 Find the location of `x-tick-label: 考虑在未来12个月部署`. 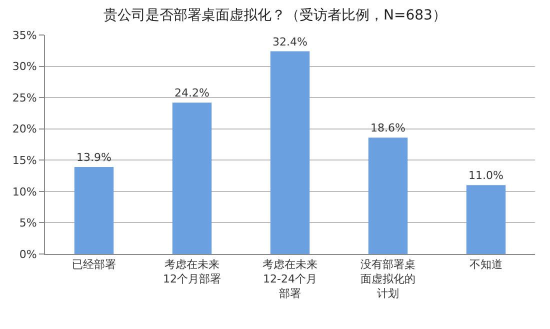

x-tick-label: 考虑在未来12个月部署 is located at coordinates (192, 272).